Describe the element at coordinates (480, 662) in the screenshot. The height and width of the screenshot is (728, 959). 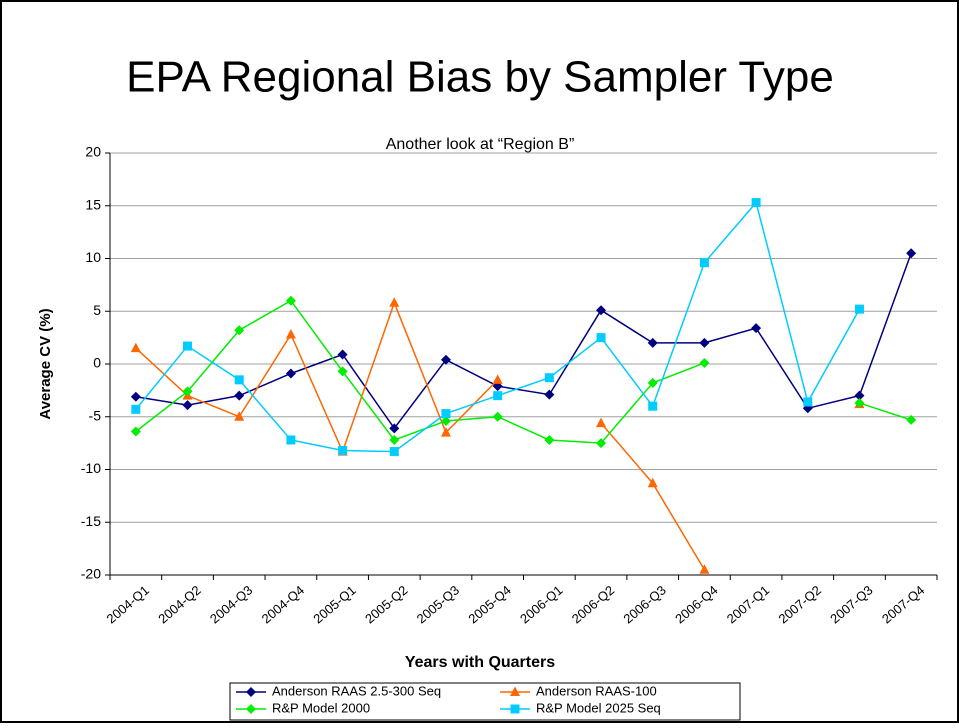
I see `x-axis-title: Years with Quarters` at that location.